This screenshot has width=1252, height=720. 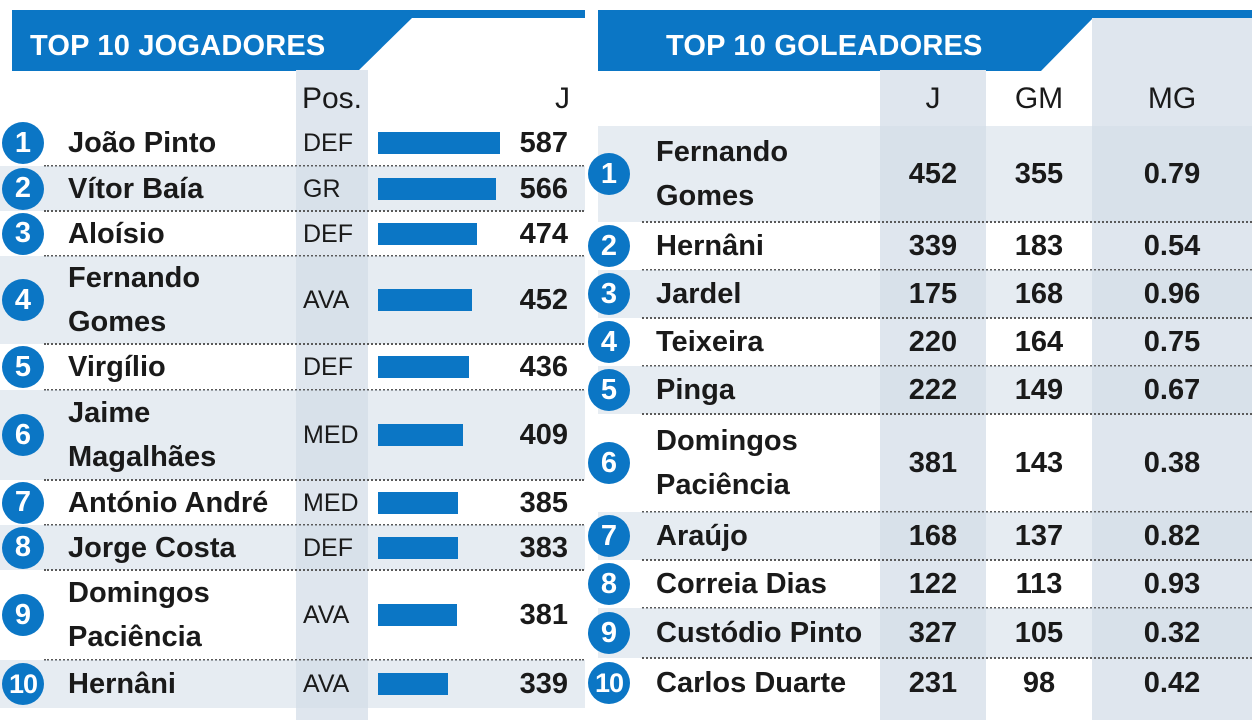 What do you see at coordinates (1039, 463) in the screenshot?
I see `goals-value: 143` at bounding box center [1039, 463].